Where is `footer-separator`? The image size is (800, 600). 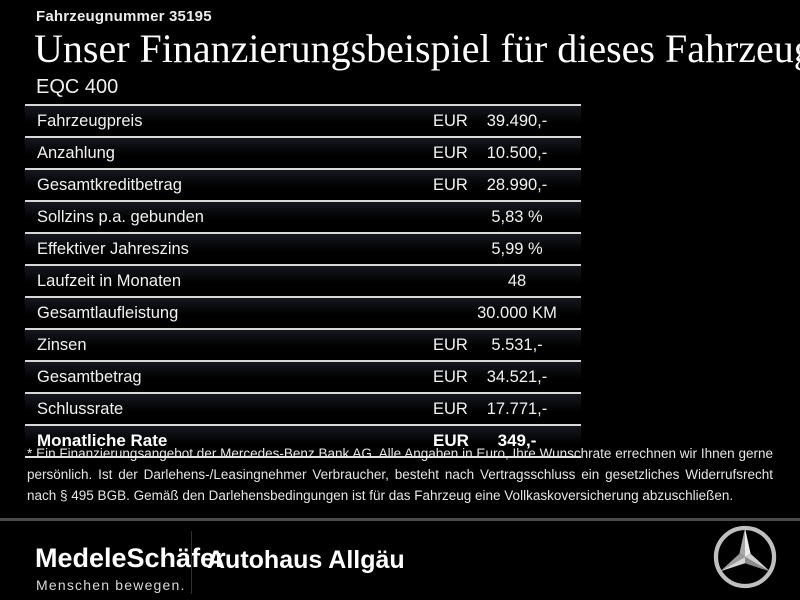
footer-separator is located at coordinates (400, 519).